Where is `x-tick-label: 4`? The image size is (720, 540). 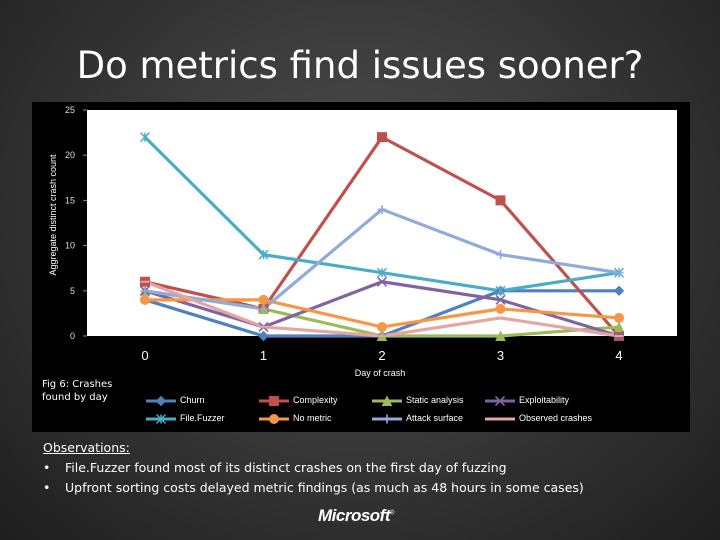
x-tick-label: 4 is located at coordinates (618, 355).